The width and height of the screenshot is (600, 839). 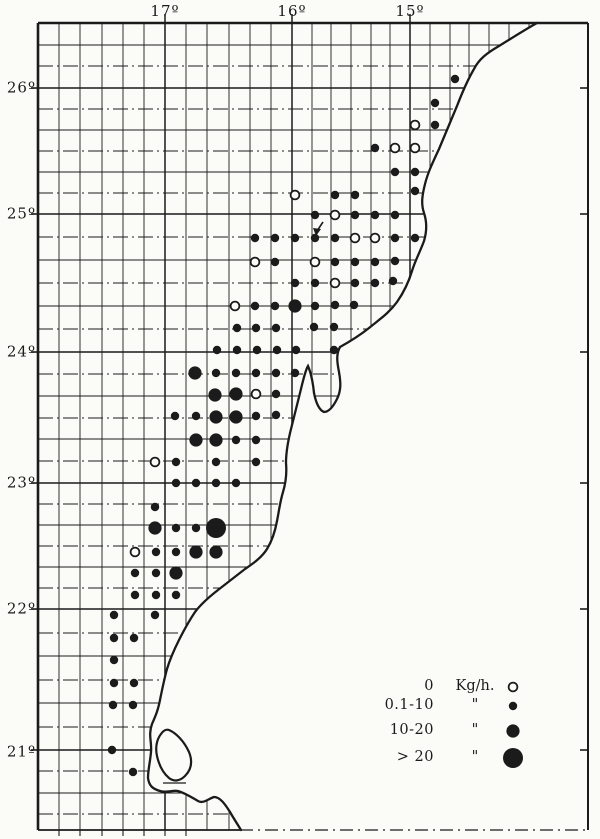 I want to click on top-axis-label-15: 15º, so click(x=410, y=11).